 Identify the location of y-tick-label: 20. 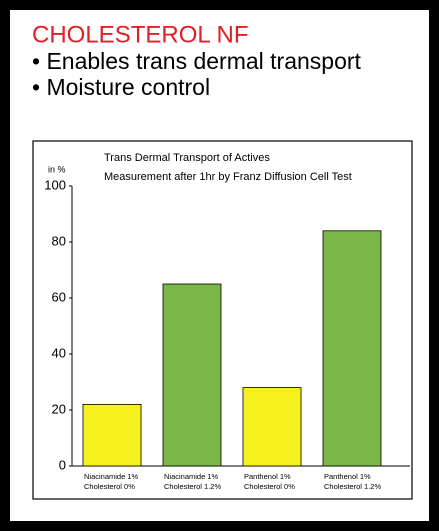
(59, 408).